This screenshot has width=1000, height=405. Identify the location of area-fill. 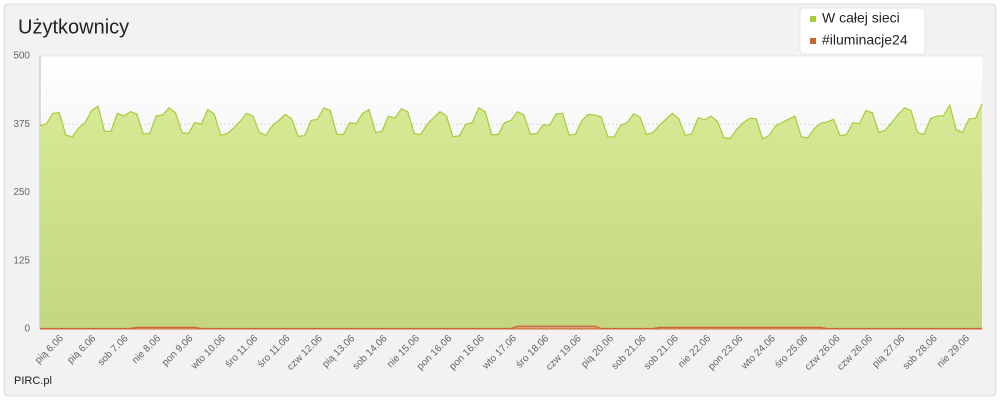
(511, 327).